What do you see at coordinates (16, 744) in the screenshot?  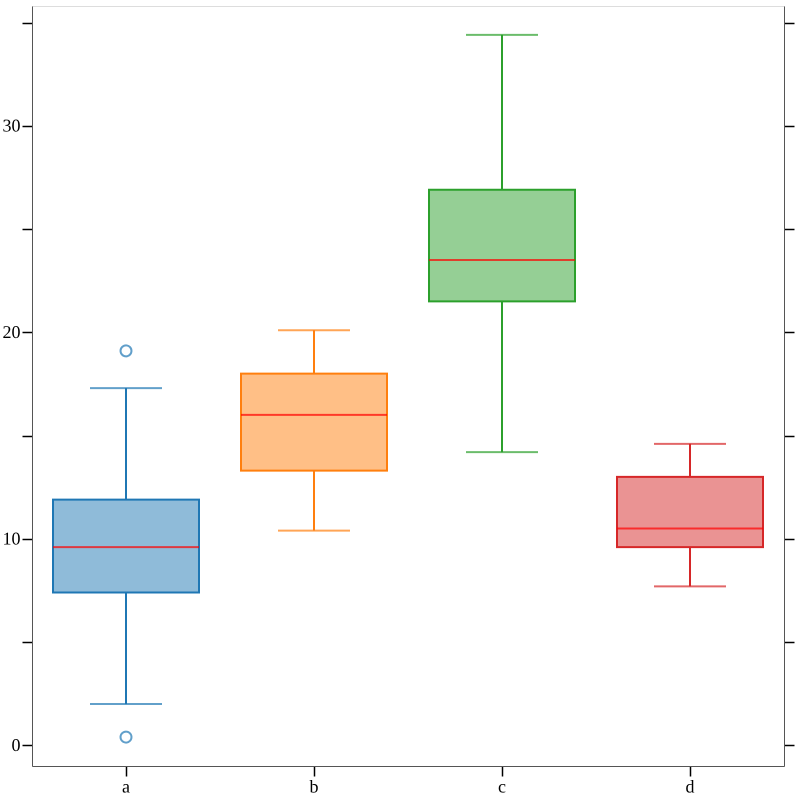 I see `y-tick-label: 0` at bounding box center [16, 744].